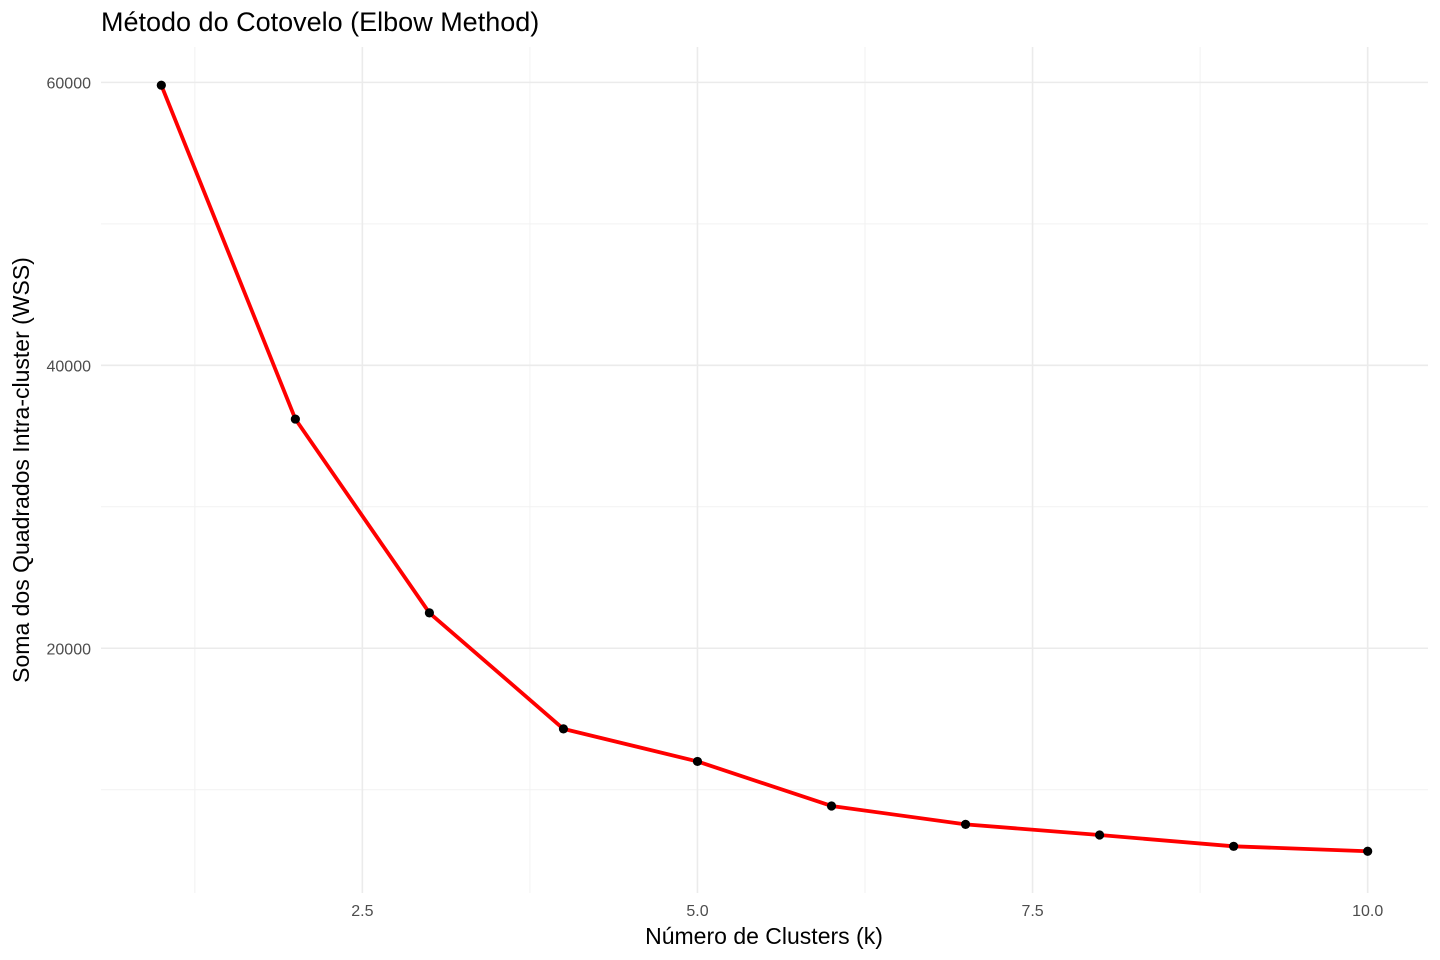 The image size is (1440, 960). What do you see at coordinates (867, 911) in the screenshot?
I see `x-axis-ticks: 2.5 5.0 7.5 10.0` at bounding box center [867, 911].